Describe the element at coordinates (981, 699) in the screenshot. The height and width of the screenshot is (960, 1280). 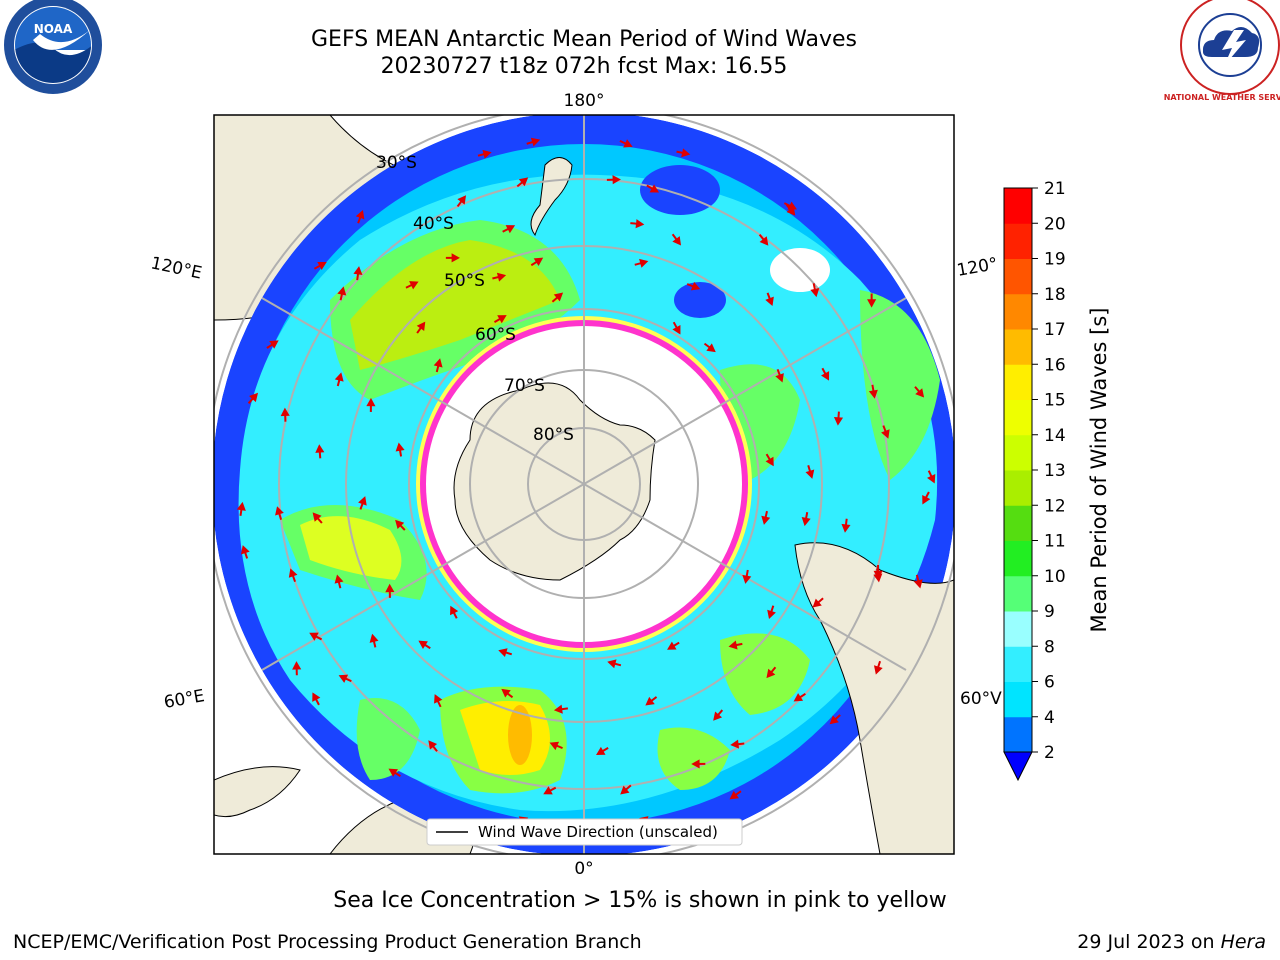
I see `lon-label-lower-right: 60°V` at that location.